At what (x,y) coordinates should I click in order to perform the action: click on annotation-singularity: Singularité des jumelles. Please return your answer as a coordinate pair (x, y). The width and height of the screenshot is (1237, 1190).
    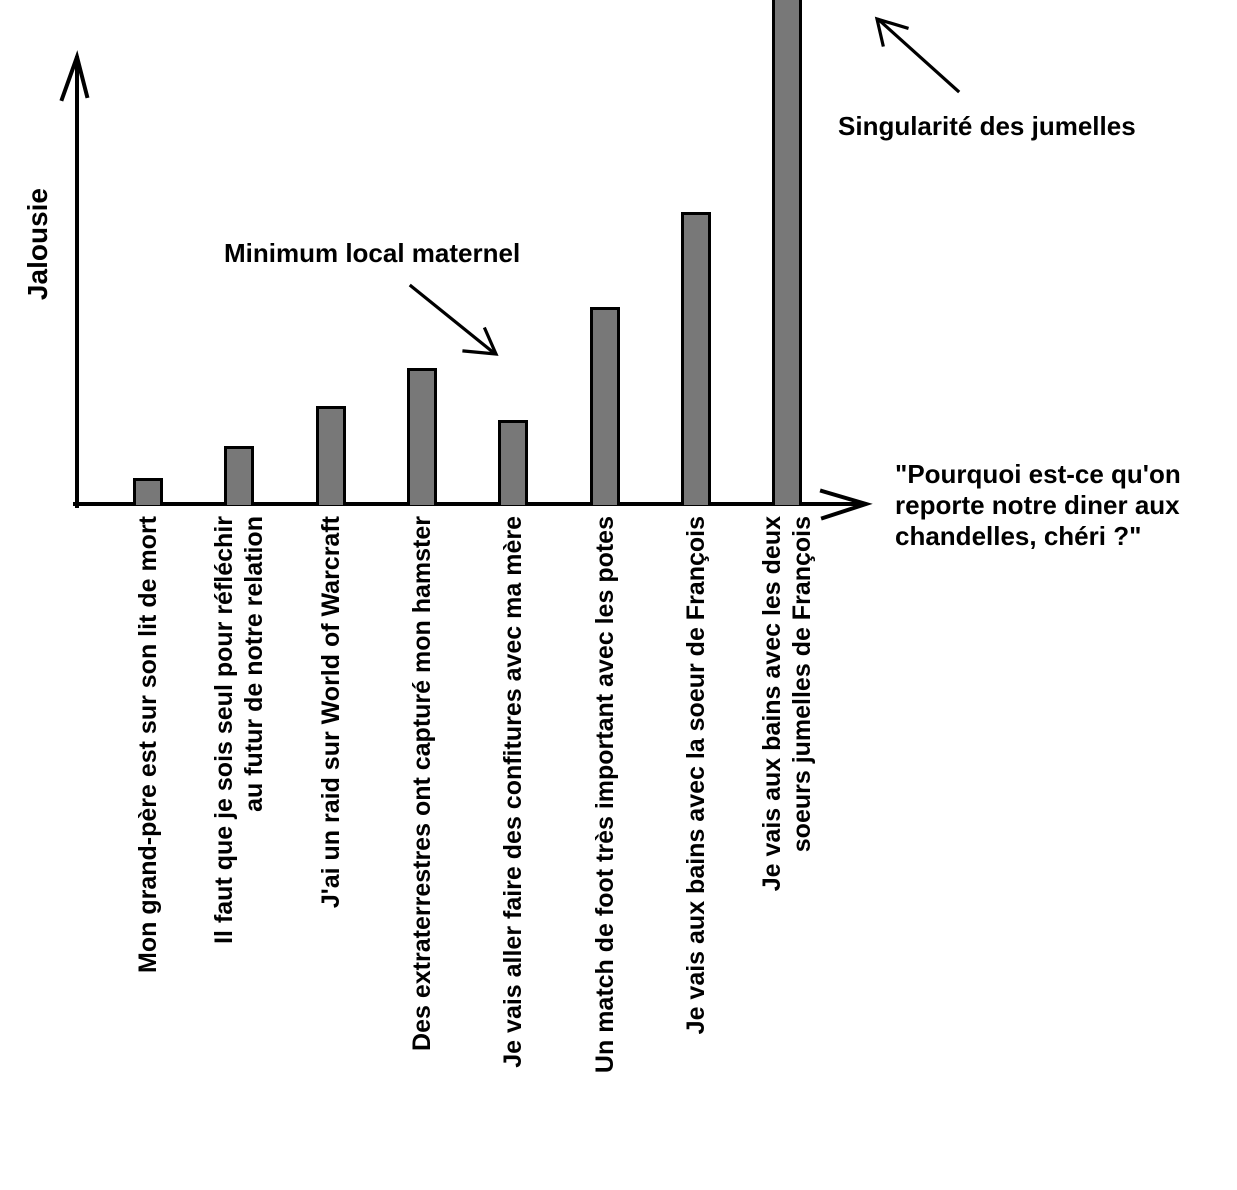
    Looking at the image, I should click on (987, 126).